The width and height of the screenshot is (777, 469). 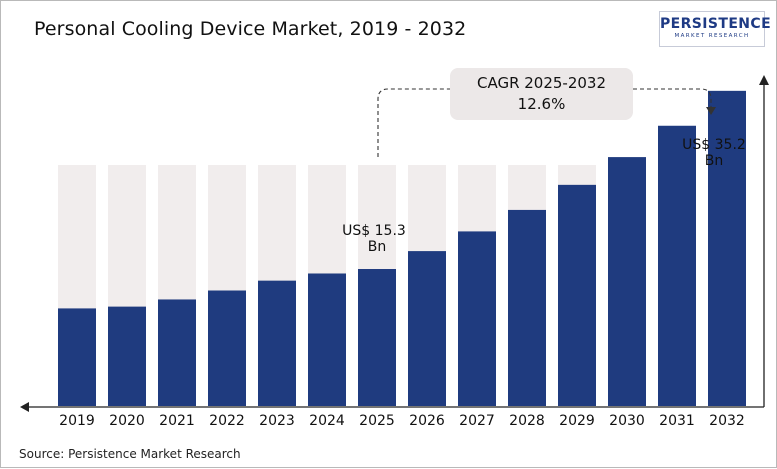 What do you see at coordinates (527, 307) in the screenshot?
I see `bar-2028` at bounding box center [527, 307].